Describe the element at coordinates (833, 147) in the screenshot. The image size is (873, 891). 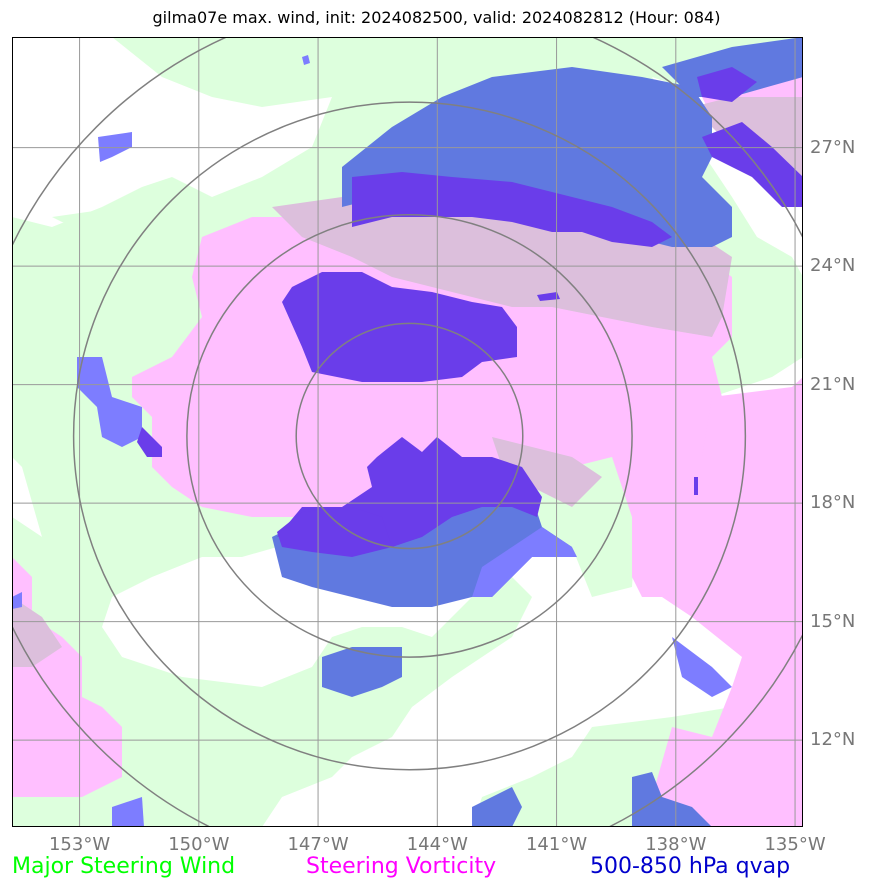
I see `latitude-tick-label: 27°N` at that location.